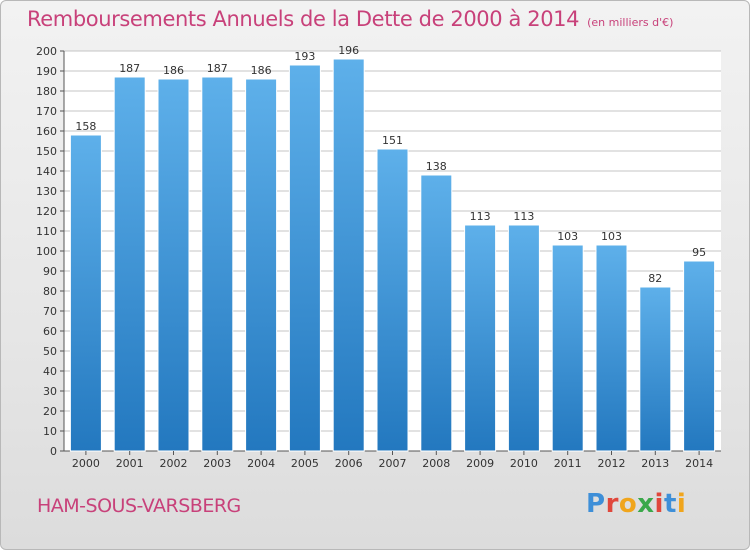 The image size is (750, 550). What do you see at coordinates (612, 463) in the screenshot?
I see `x-tick-label: 2012` at bounding box center [612, 463].